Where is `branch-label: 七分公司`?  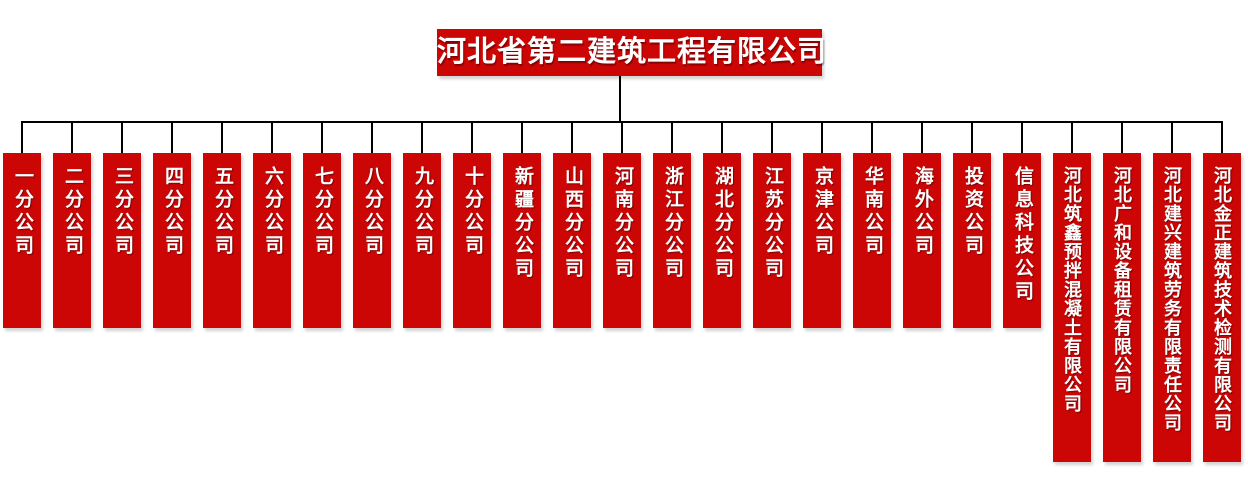
branch-label: 七分公司 is located at coordinates (322, 212).